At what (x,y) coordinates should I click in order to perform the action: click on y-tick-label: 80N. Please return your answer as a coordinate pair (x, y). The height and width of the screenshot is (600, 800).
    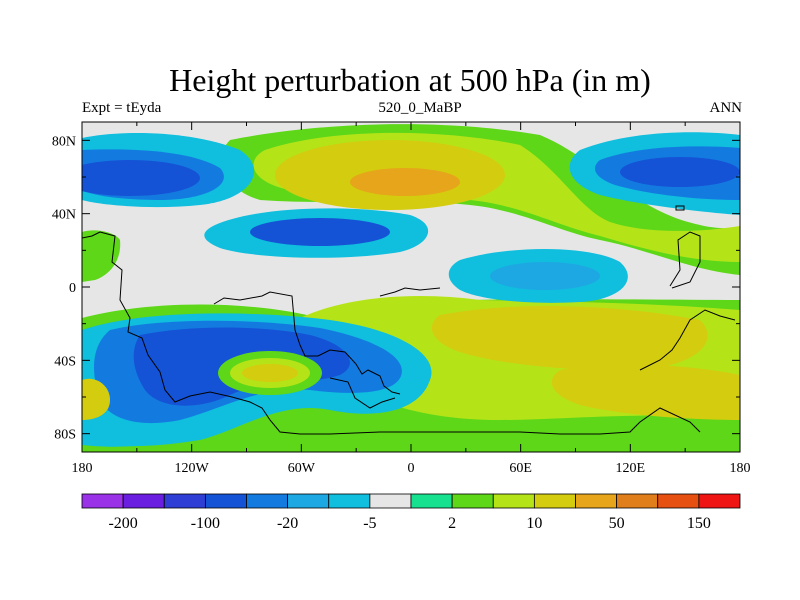
    Looking at the image, I should click on (64, 141).